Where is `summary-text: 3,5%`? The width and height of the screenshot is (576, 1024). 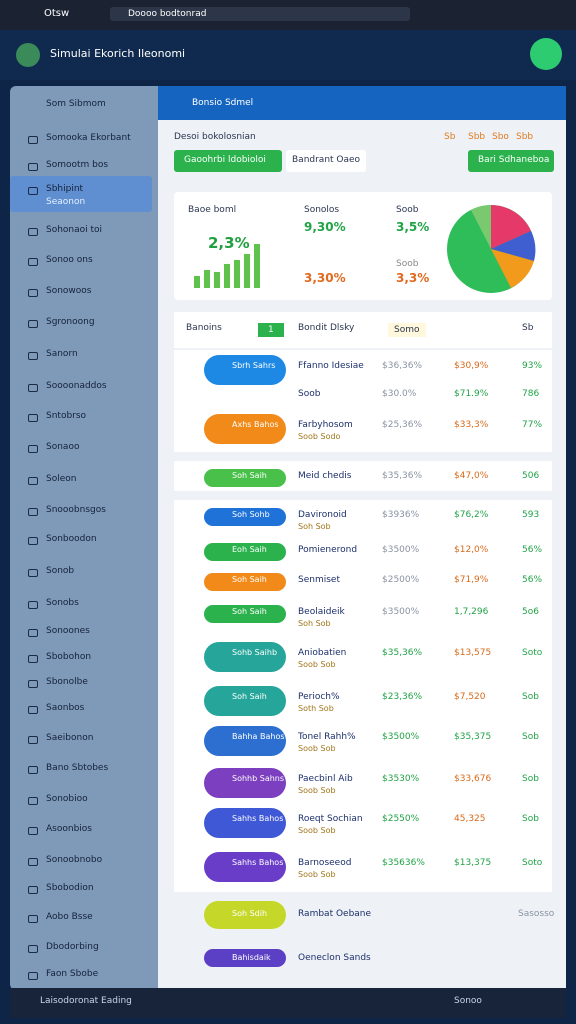
summary-text: 3,5% is located at coordinates (413, 227).